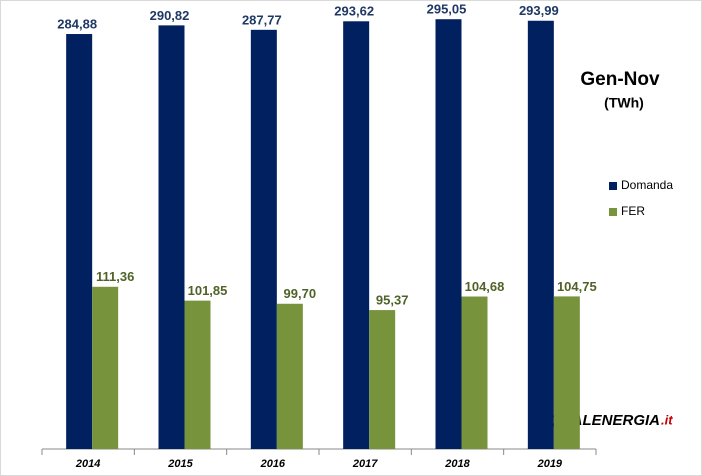 The width and height of the screenshot is (702, 476). What do you see at coordinates (365, 464) in the screenshot?
I see `x-tick-label: 2017` at bounding box center [365, 464].